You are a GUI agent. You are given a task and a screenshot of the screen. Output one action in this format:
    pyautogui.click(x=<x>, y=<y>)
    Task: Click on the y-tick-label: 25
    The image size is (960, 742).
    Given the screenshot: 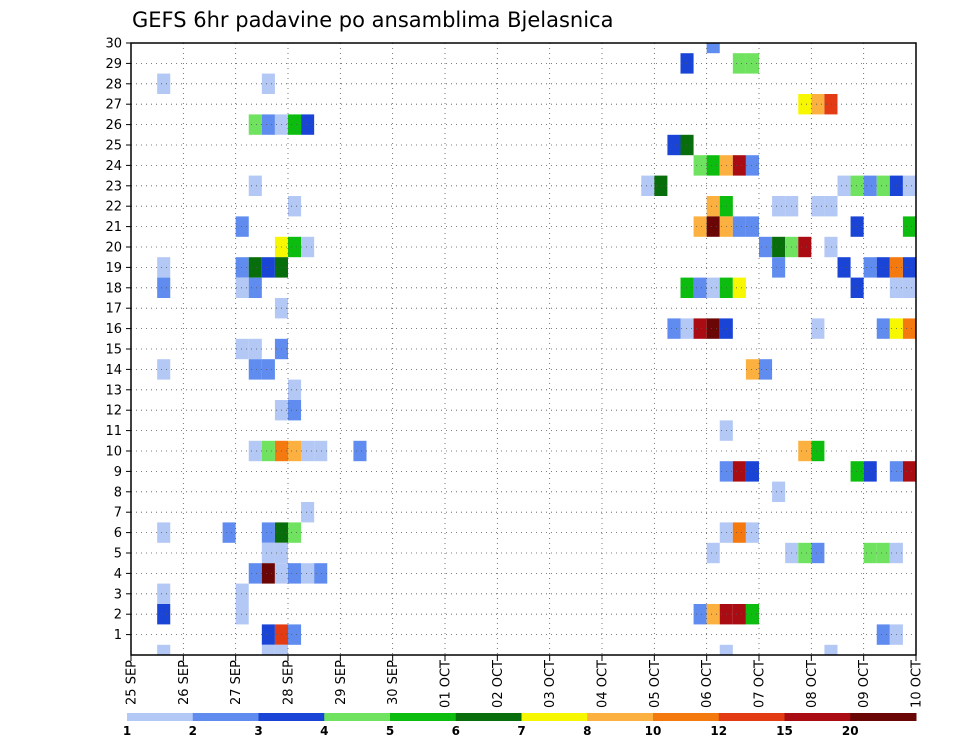 What is the action you would take?
    pyautogui.click(x=113, y=146)
    